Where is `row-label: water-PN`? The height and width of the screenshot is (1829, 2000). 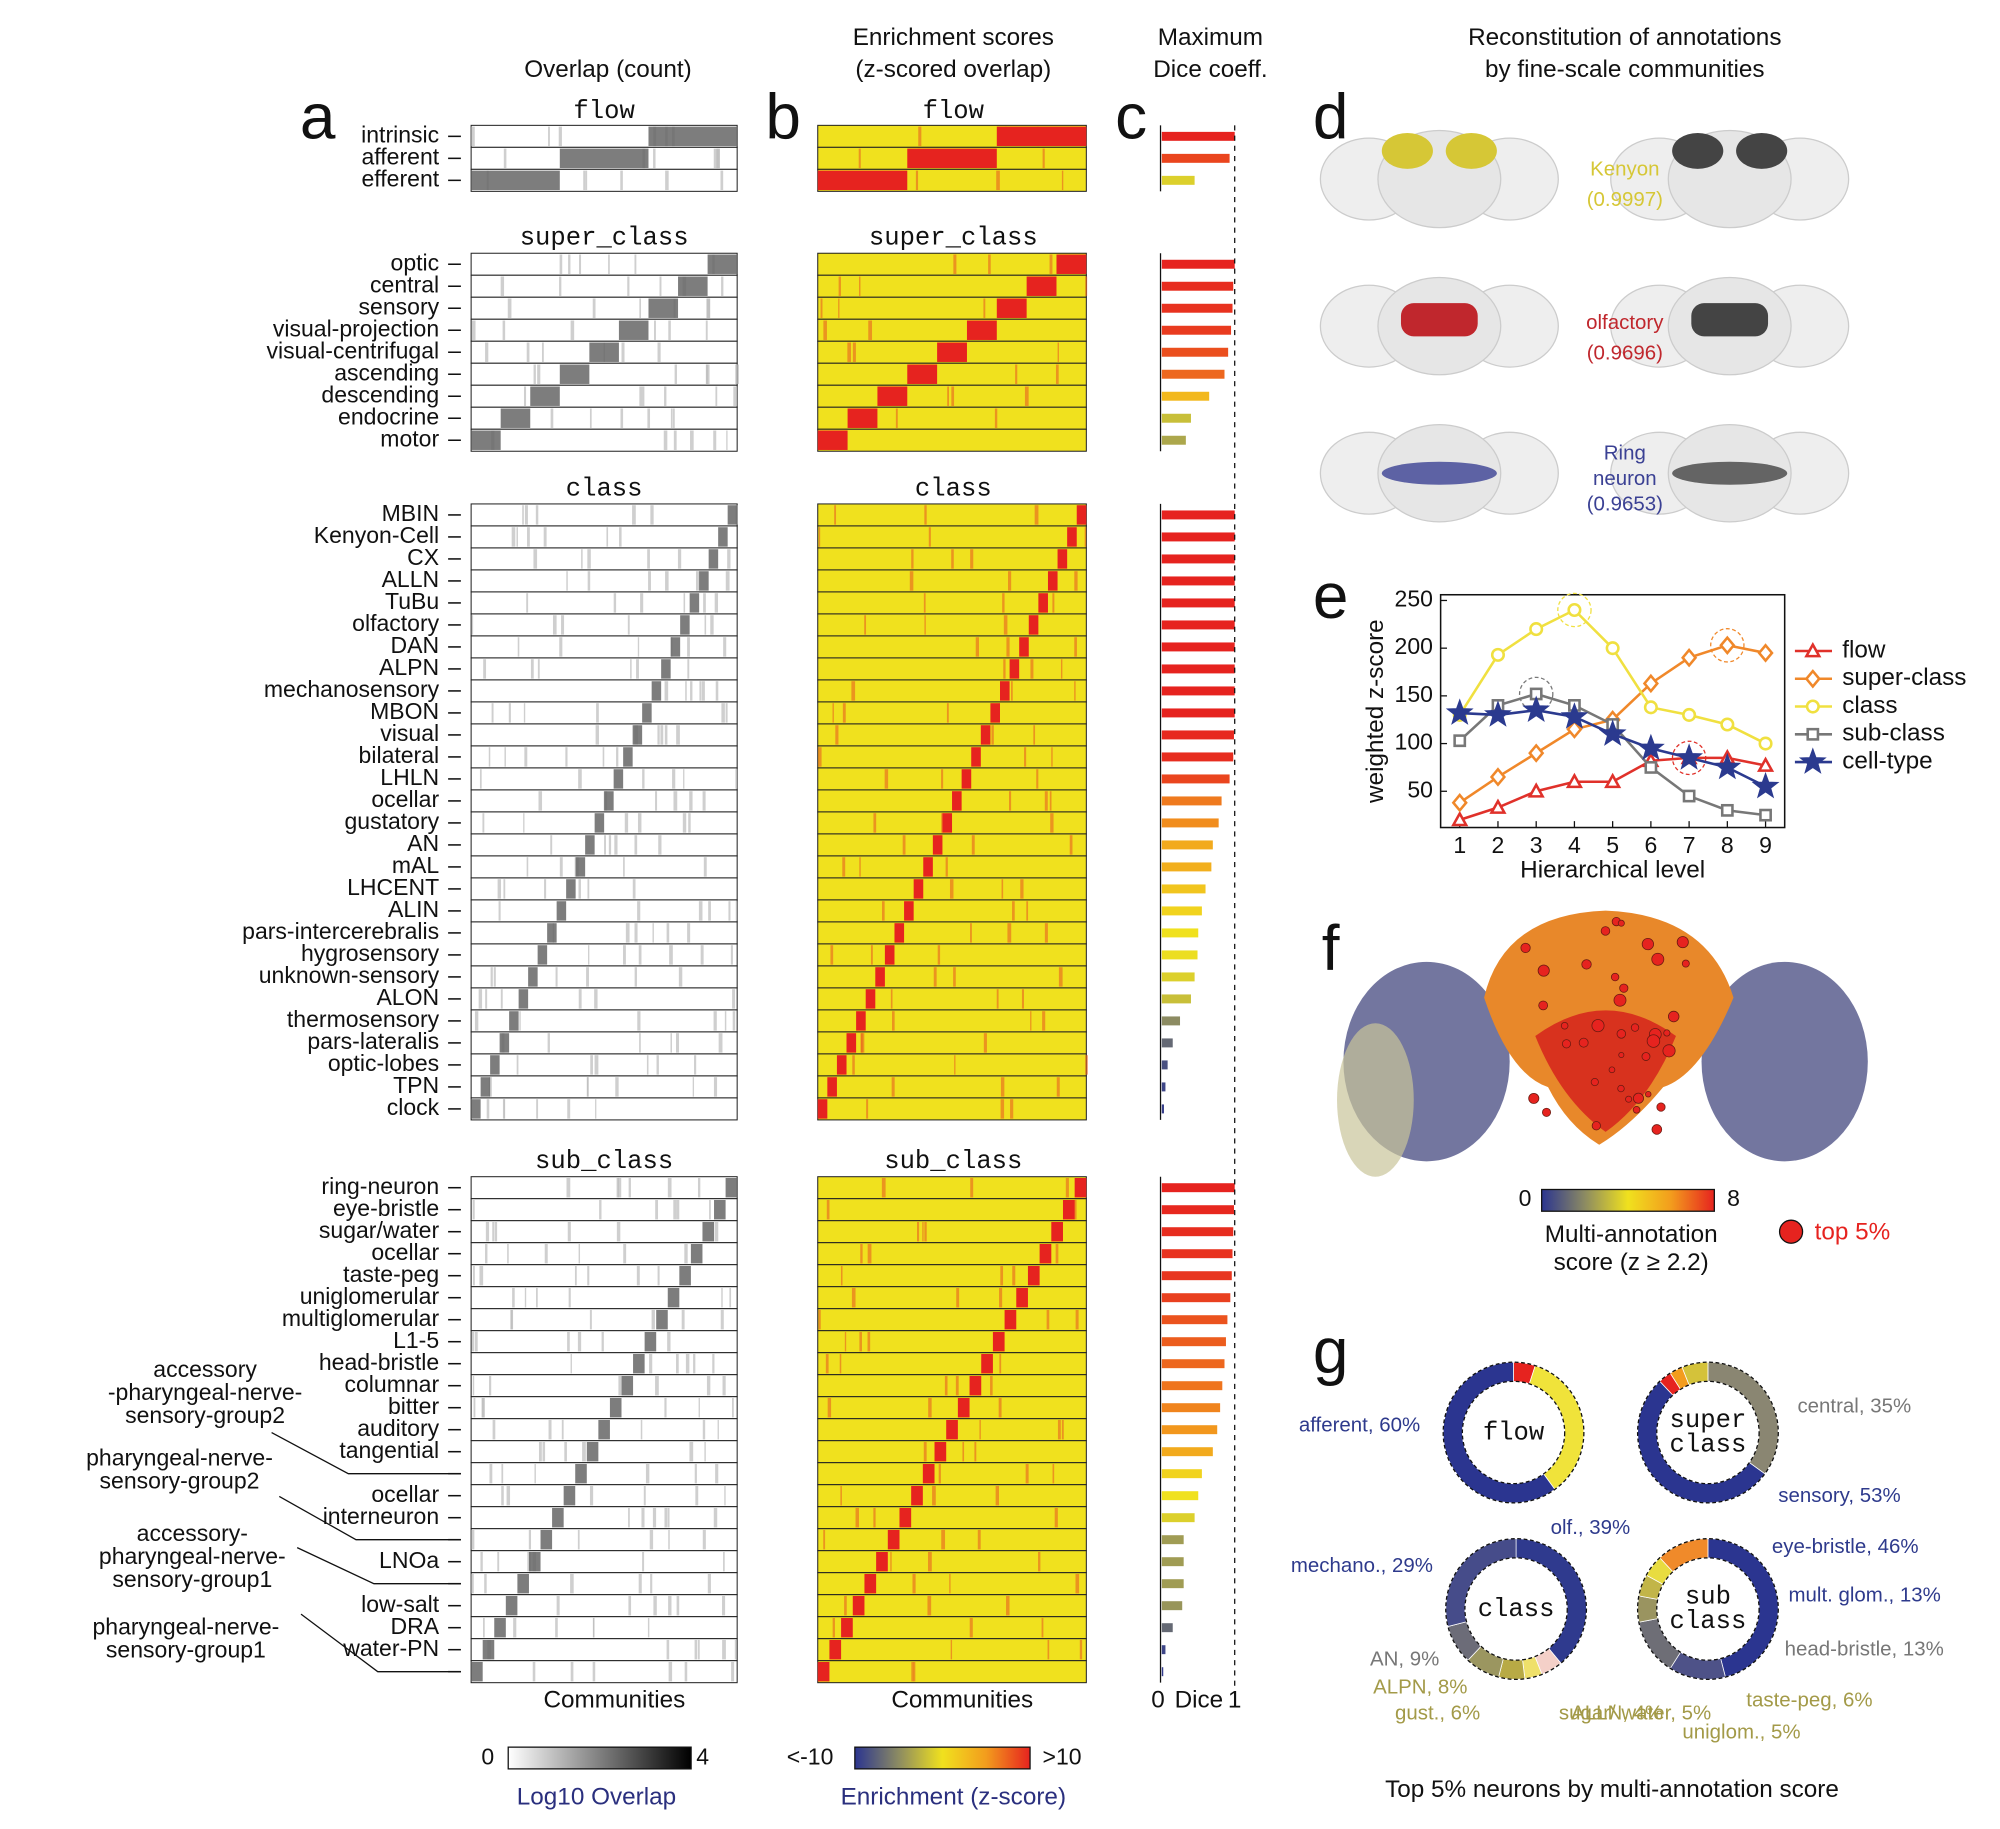
row-label: water-PN is located at coordinates (390, 1648).